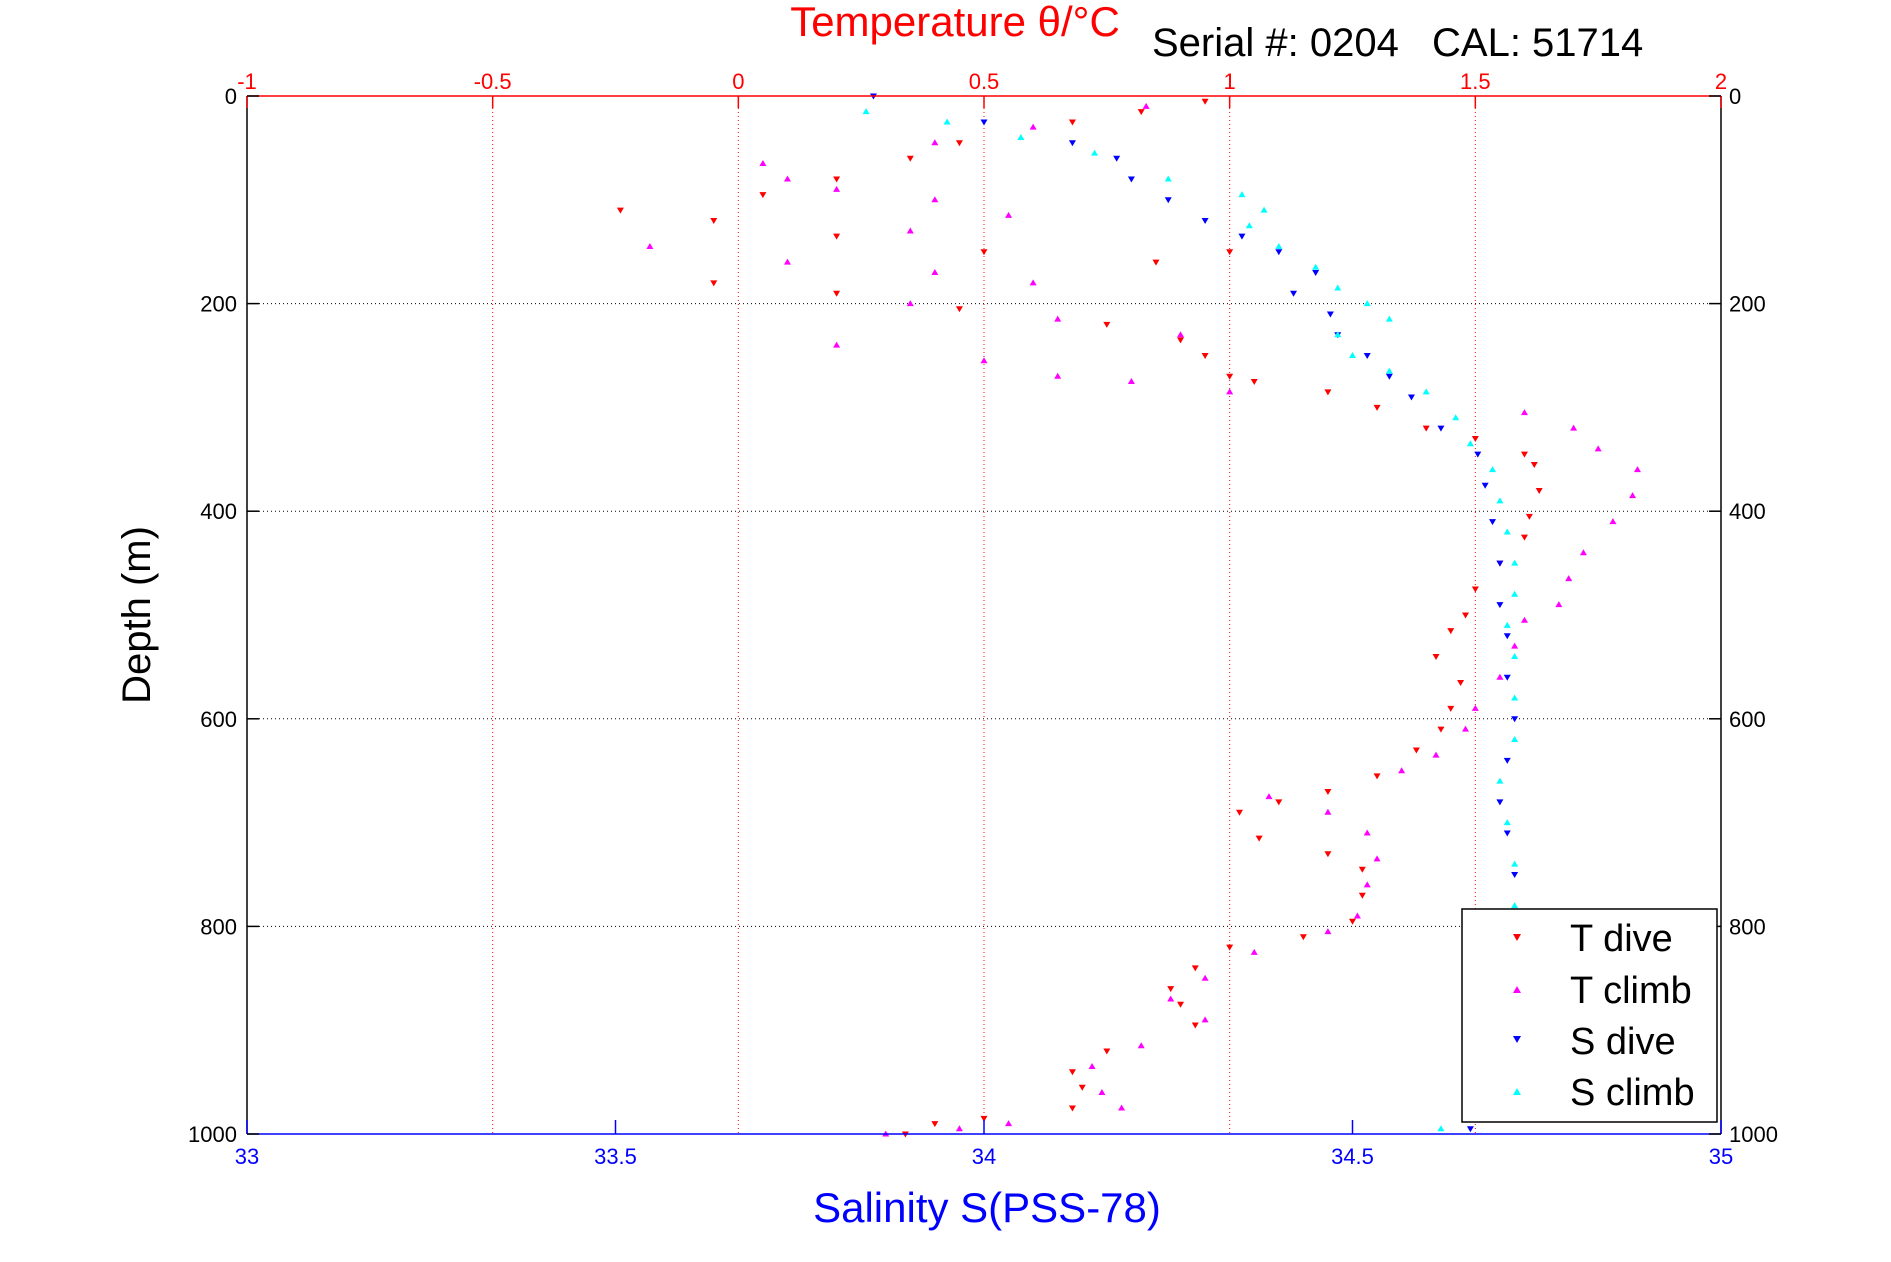 This screenshot has width=1891, height=1262. What do you see at coordinates (1721, 81) in the screenshot?
I see `top-axis-tick-label: 2` at bounding box center [1721, 81].